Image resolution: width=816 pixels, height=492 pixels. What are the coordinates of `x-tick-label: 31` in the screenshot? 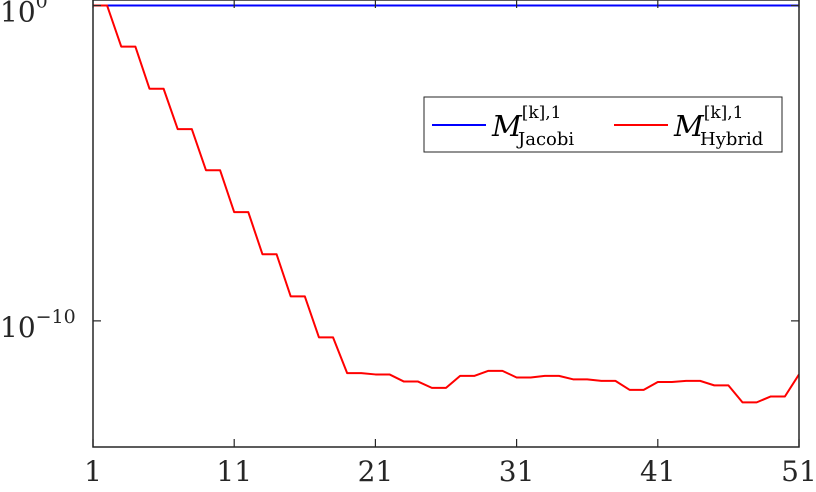 It's located at (517, 471).